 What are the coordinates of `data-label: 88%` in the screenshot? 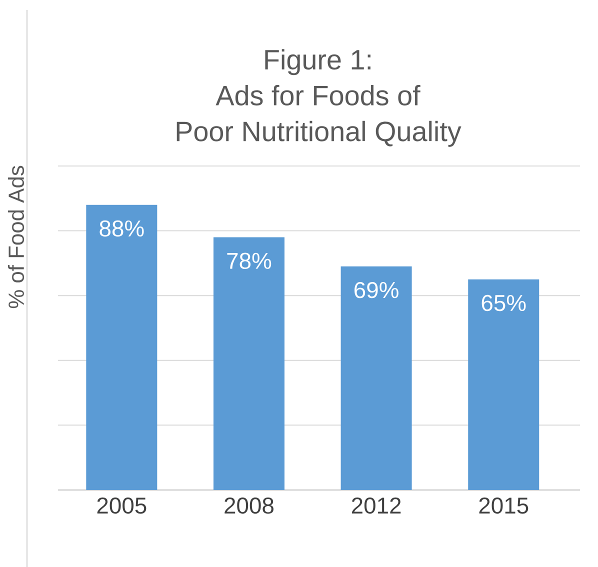 It's located at (122, 228).